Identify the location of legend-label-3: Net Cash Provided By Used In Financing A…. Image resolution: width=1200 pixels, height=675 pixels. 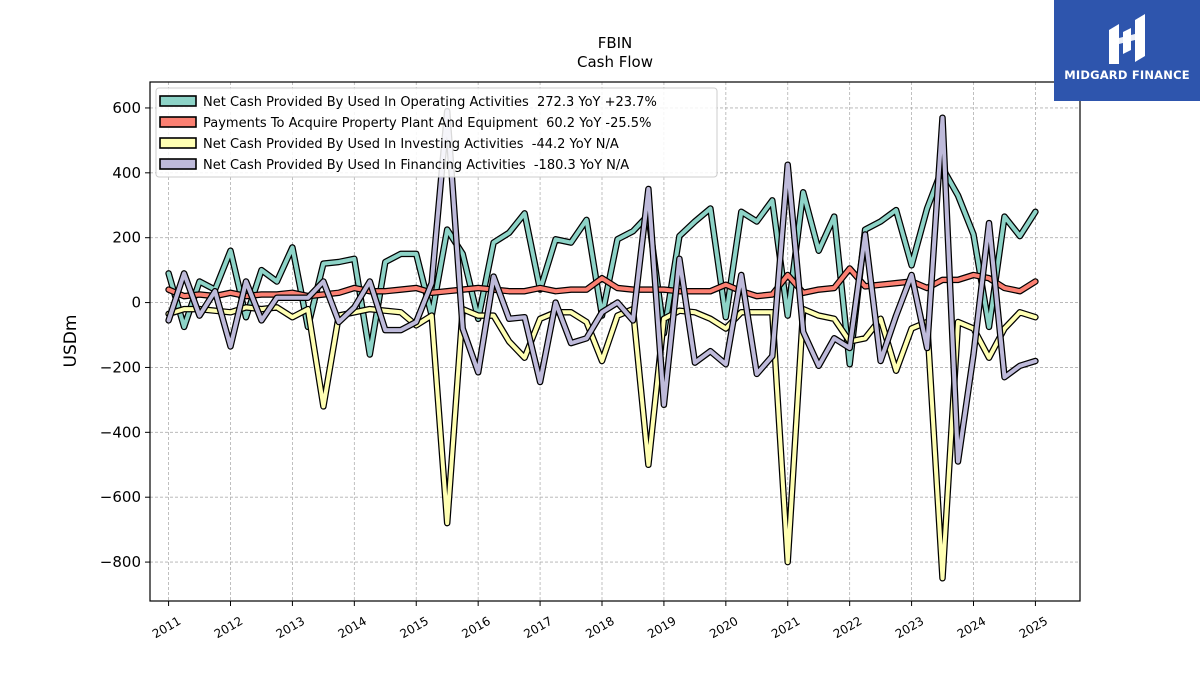
(416, 165).